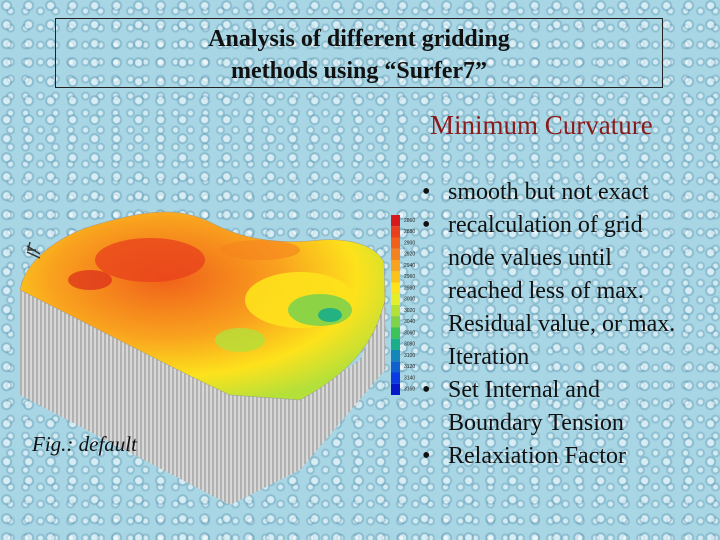 This screenshot has height=540, width=720. What do you see at coordinates (409, 356) in the screenshot?
I see `legend-label: 3100` at bounding box center [409, 356].